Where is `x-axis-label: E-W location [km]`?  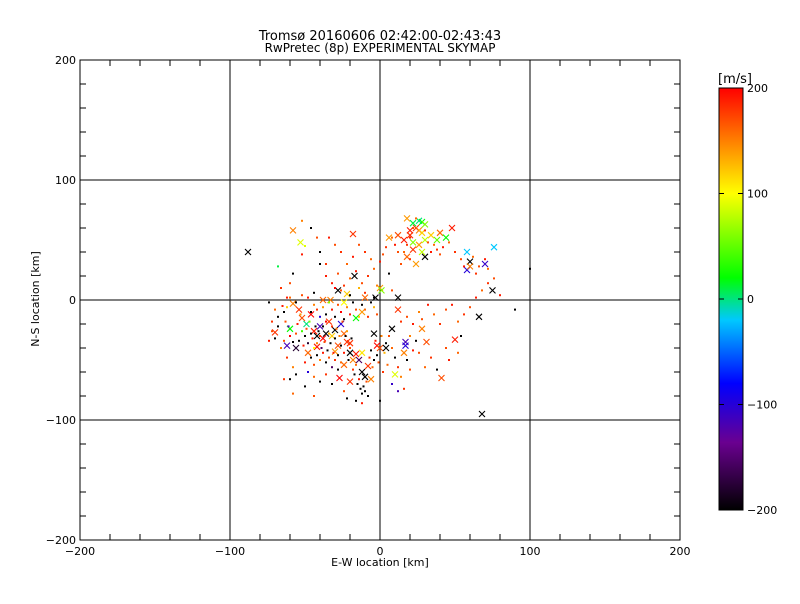
x-axis-label: E-W location [km] is located at coordinates (380, 562).